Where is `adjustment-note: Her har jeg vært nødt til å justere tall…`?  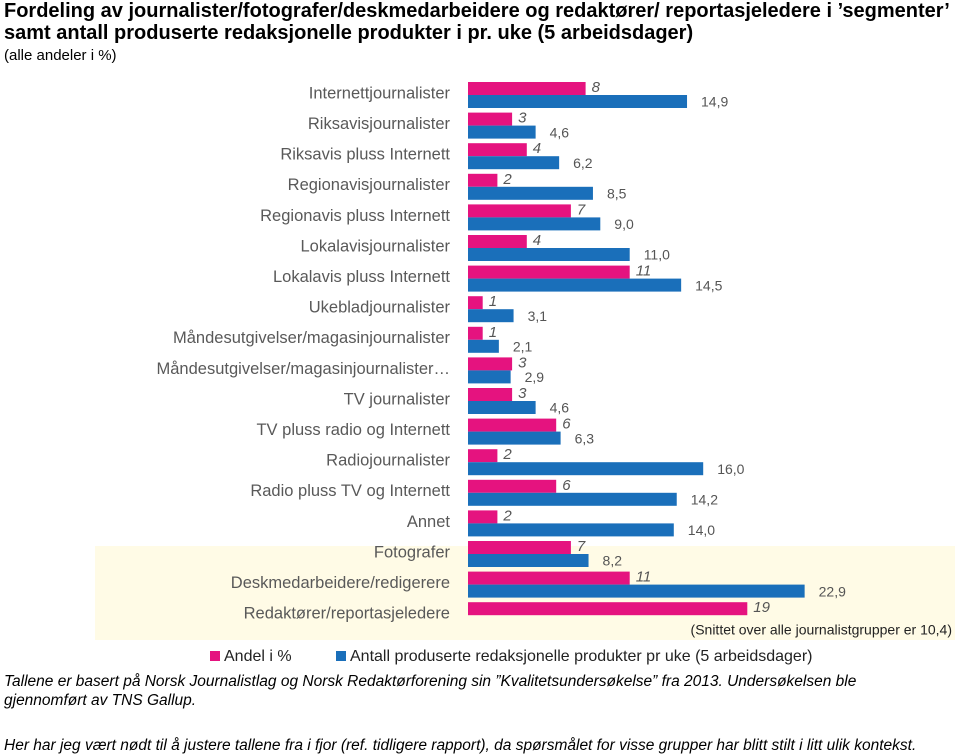
adjustment-note: Her har jeg vært nødt til å justere tall… is located at coordinates (460, 745).